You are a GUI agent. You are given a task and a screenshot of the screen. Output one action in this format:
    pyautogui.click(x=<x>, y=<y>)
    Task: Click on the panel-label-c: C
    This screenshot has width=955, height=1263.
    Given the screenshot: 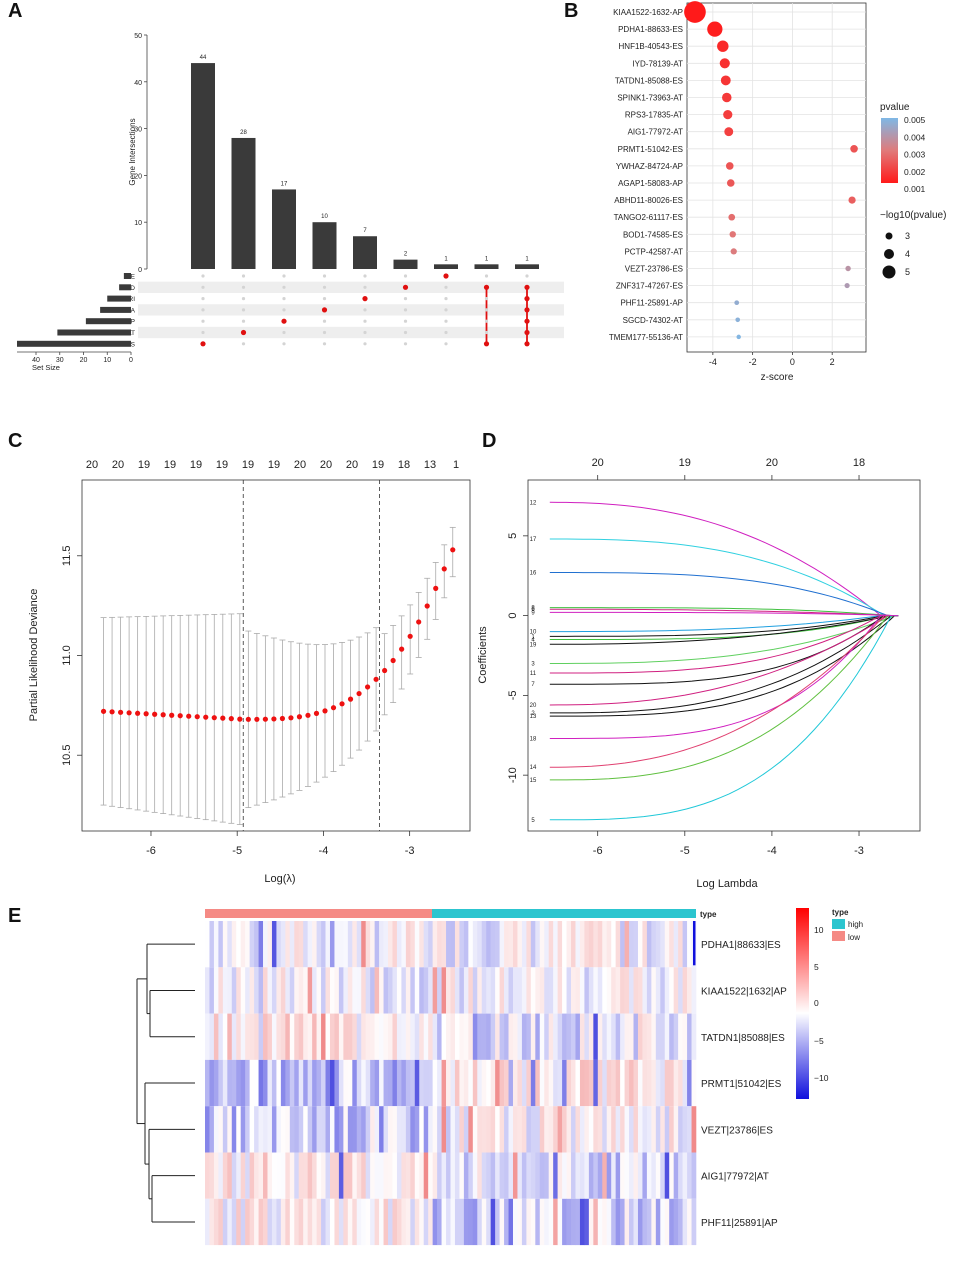 What is the action you would take?
    pyautogui.click(x=15, y=441)
    